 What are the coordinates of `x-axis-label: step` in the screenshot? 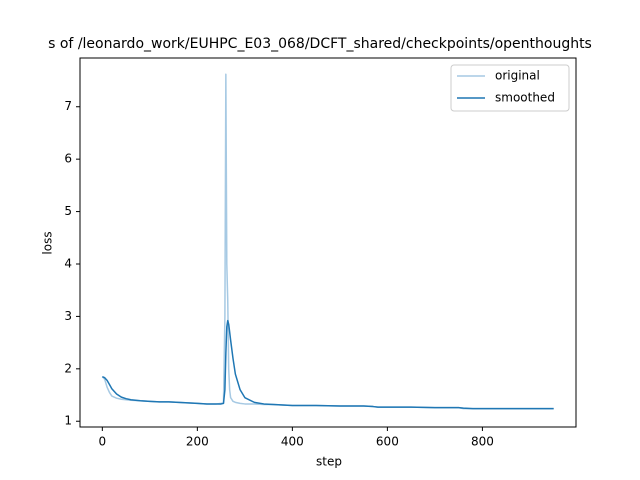 It's located at (329, 462).